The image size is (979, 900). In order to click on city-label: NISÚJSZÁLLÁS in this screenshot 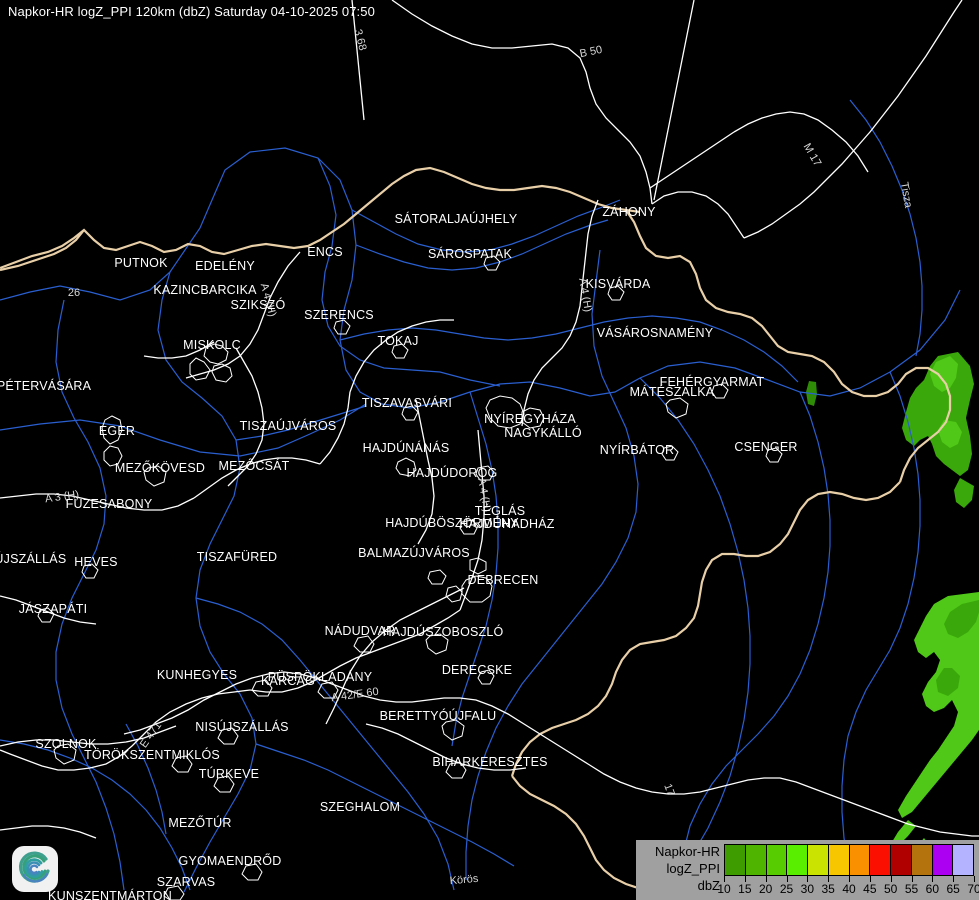, I will do `click(242, 727)`.